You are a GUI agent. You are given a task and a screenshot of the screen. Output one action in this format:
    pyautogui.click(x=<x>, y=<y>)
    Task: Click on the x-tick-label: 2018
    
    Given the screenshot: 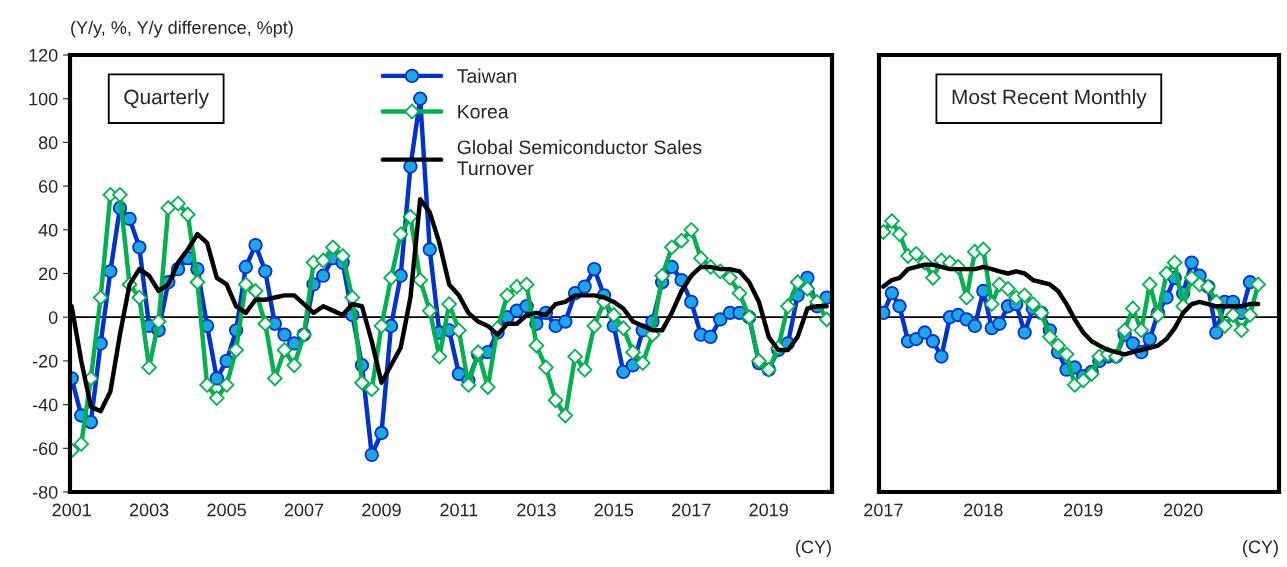 What is the action you would take?
    pyautogui.click(x=983, y=510)
    